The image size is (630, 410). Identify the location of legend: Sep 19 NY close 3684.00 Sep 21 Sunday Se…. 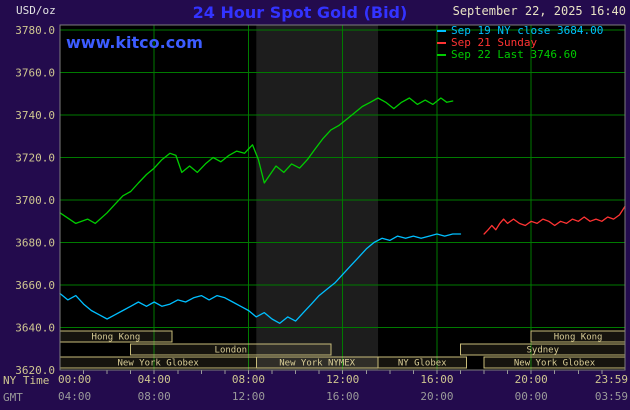
(520, 43).